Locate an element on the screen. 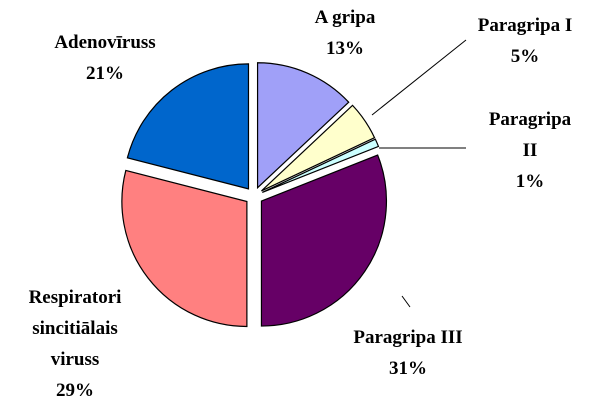 Image resolution: width=612 pixels, height=417 pixels. category-label: Adenovīruss is located at coordinates (105, 42).